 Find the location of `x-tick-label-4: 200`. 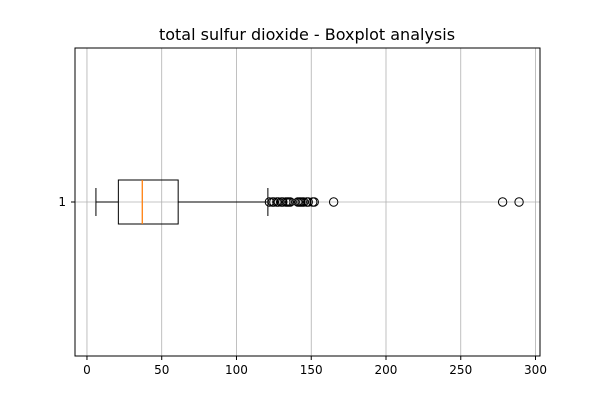

x-tick-label-4: 200 is located at coordinates (386, 370).